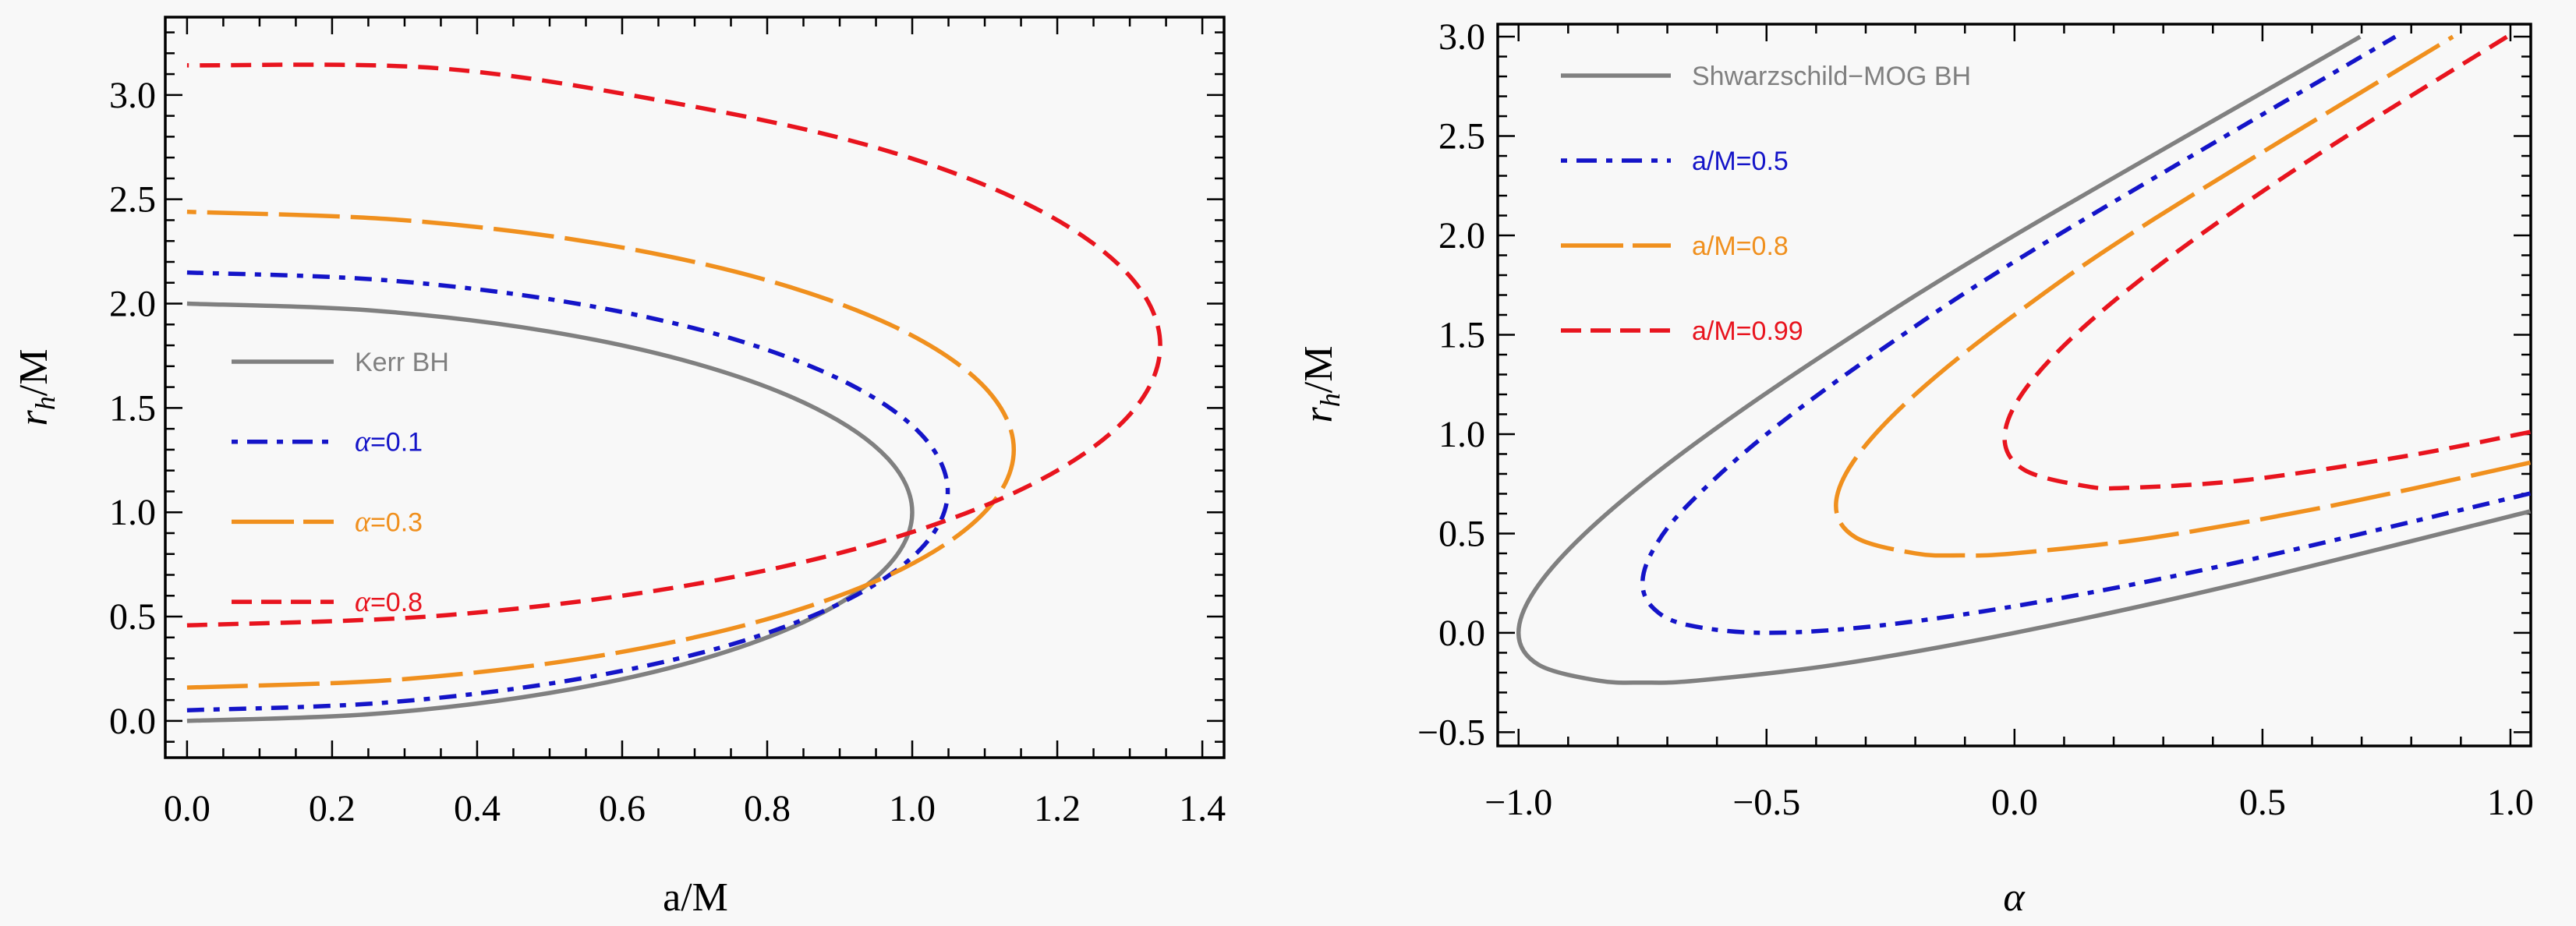 Image resolution: width=2576 pixels, height=926 pixels. What do you see at coordinates (2262, 802) in the screenshot?
I see `x-tick-label: 0.5` at bounding box center [2262, 802].